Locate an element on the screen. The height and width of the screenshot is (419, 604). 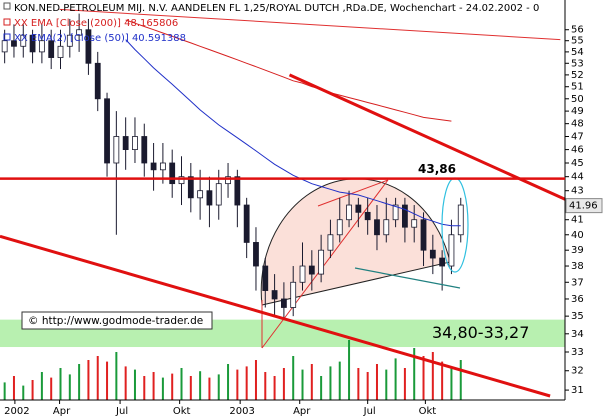
y-tick-label: 51 is located at coordinates (577, 87).